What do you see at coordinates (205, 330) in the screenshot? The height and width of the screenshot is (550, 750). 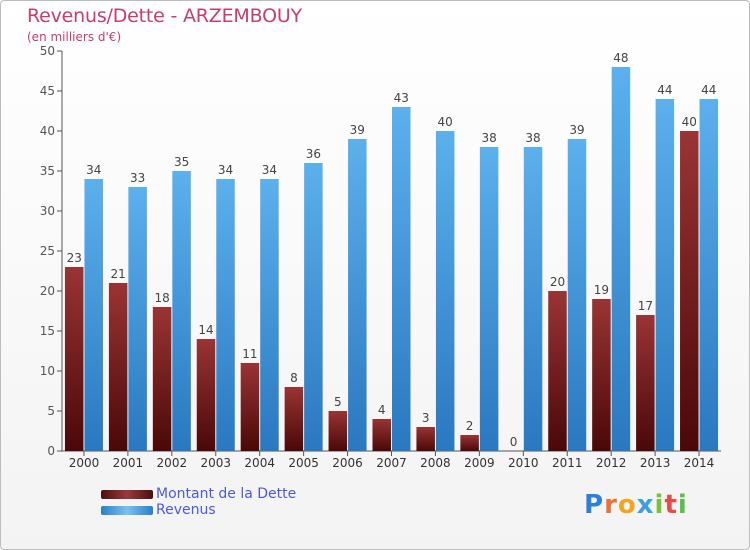 I see `debt-value-label: 14` at bounding box center [205, 330].